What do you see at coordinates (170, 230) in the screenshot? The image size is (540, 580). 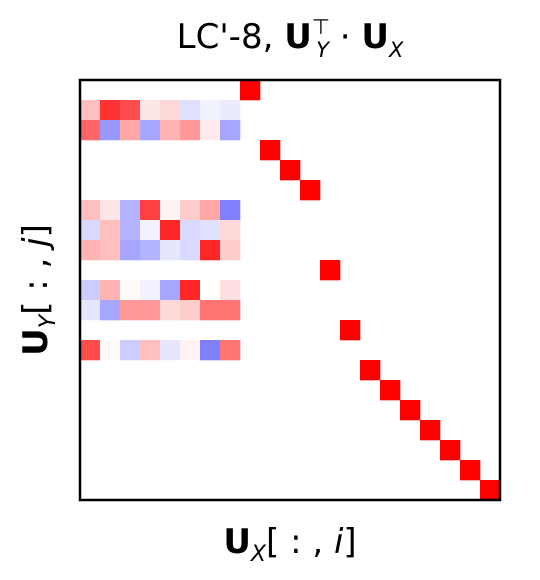 I see `heatmap-cell-r7-c4` at bounding box center [170, 230].